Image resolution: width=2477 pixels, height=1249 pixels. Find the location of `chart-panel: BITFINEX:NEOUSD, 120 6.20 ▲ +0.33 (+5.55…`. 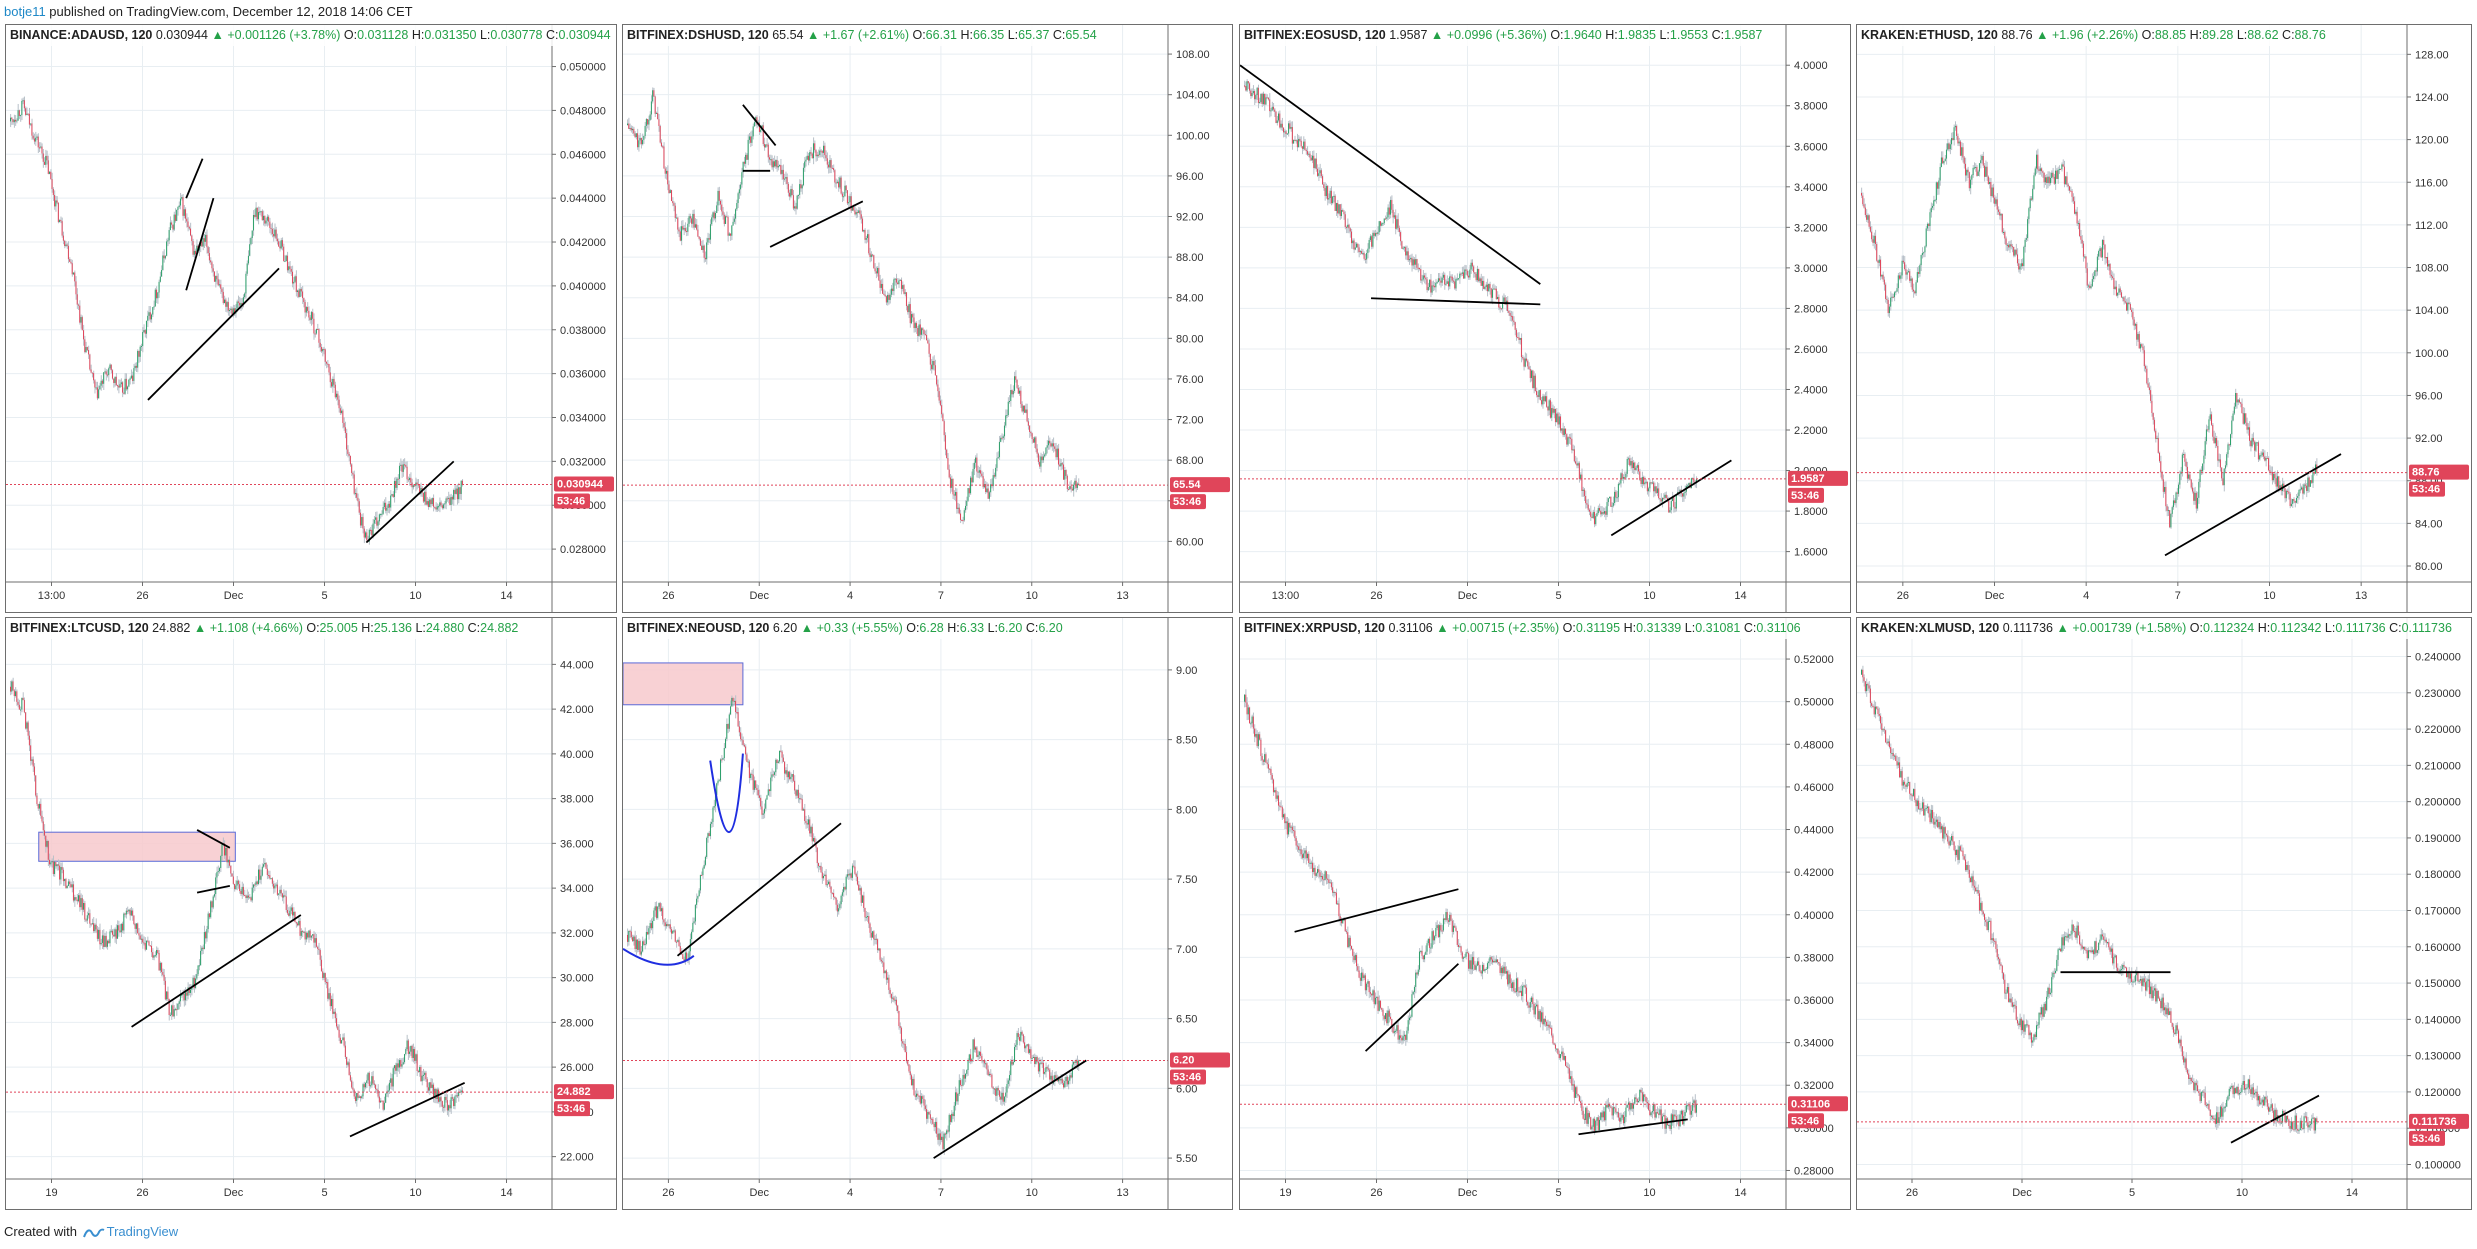

chart-panel: BITFINEX:NEOUSD, 120 6.20 ▲ +0.33 (+5.55… is located at coordinates (927, 913).